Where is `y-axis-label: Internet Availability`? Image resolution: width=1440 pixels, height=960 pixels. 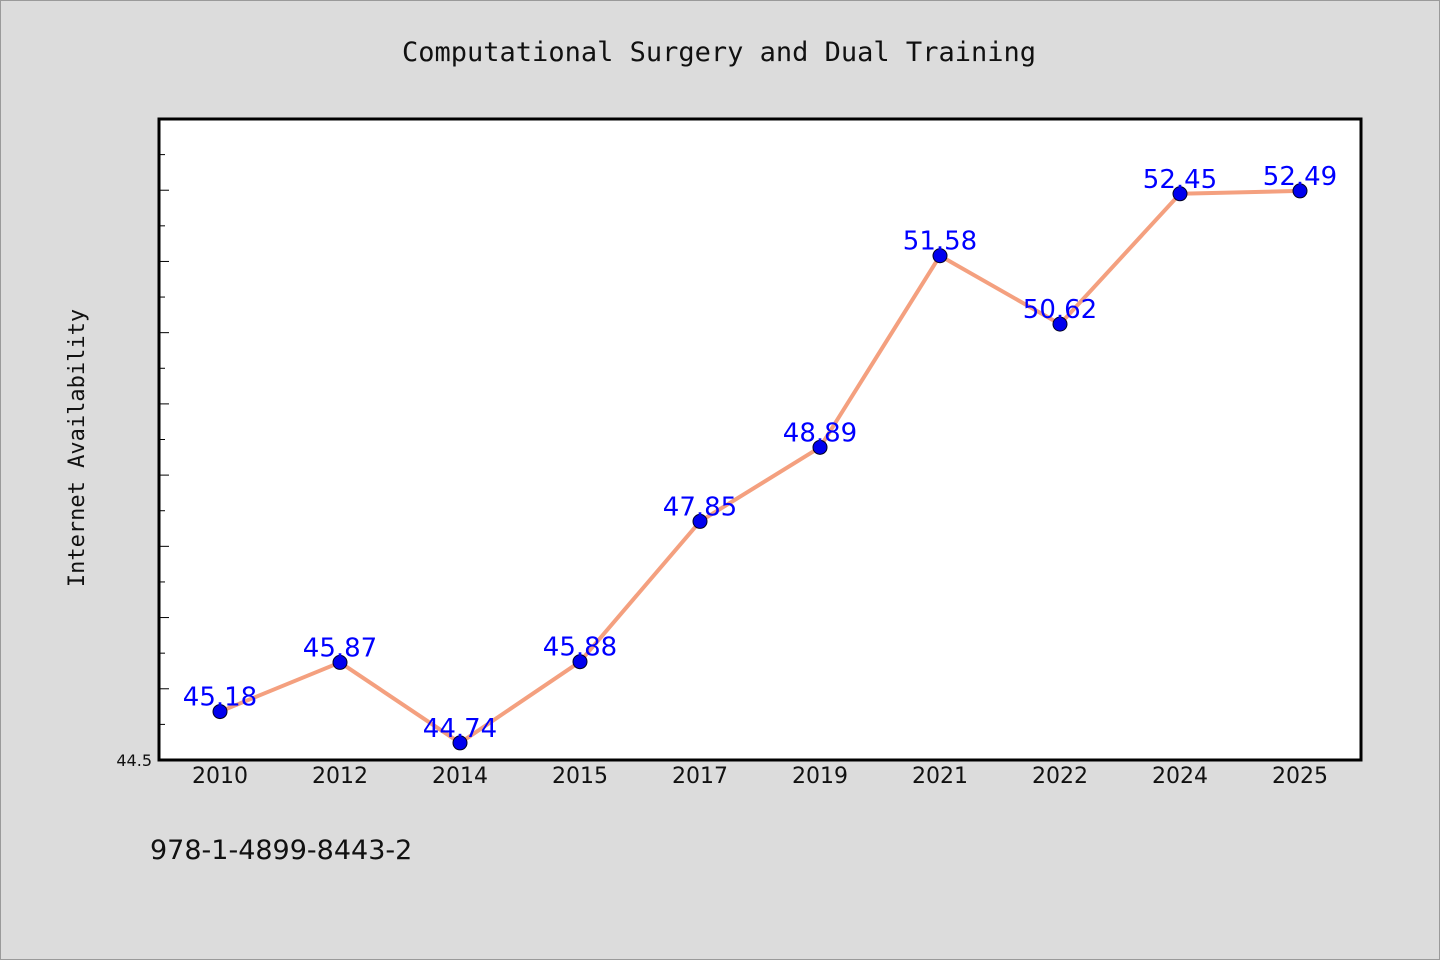 y-axis-label: Internet Availability is located at coordinates (77, 448).